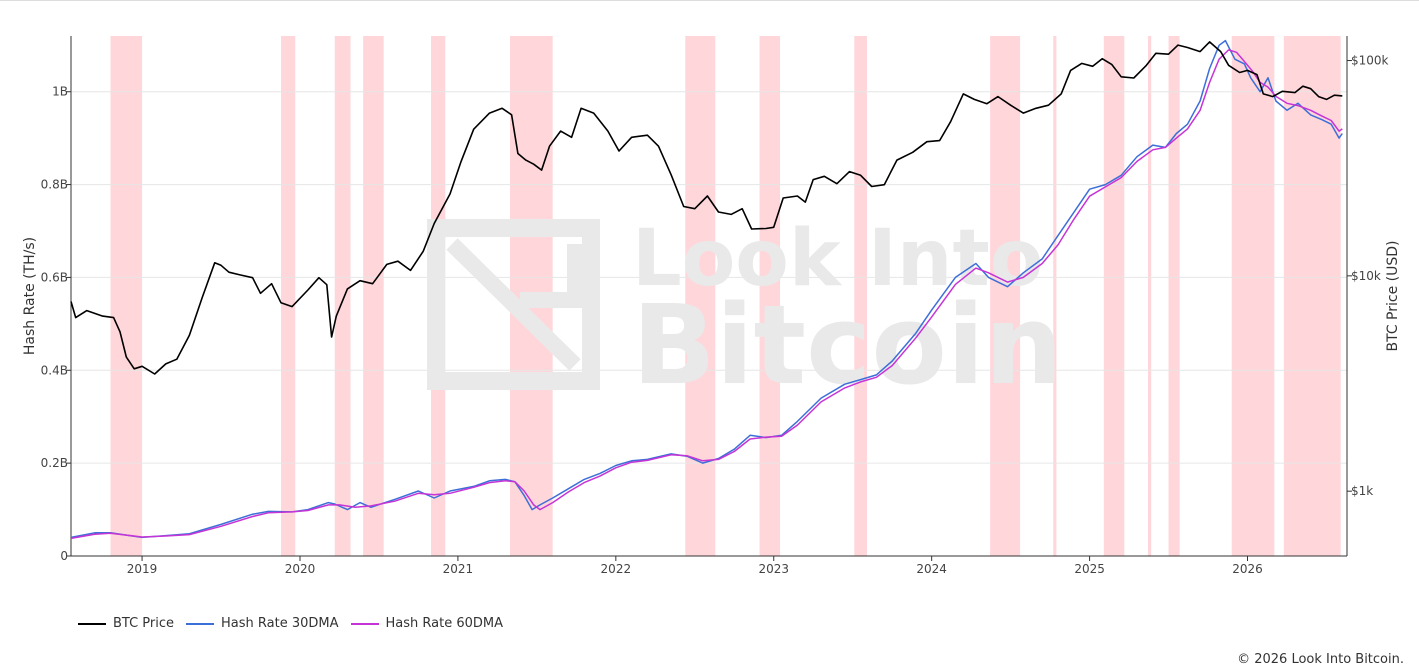 The image size is (1419, 671). I want to click on x-tick-label-1: 2019, so click(142, 569).